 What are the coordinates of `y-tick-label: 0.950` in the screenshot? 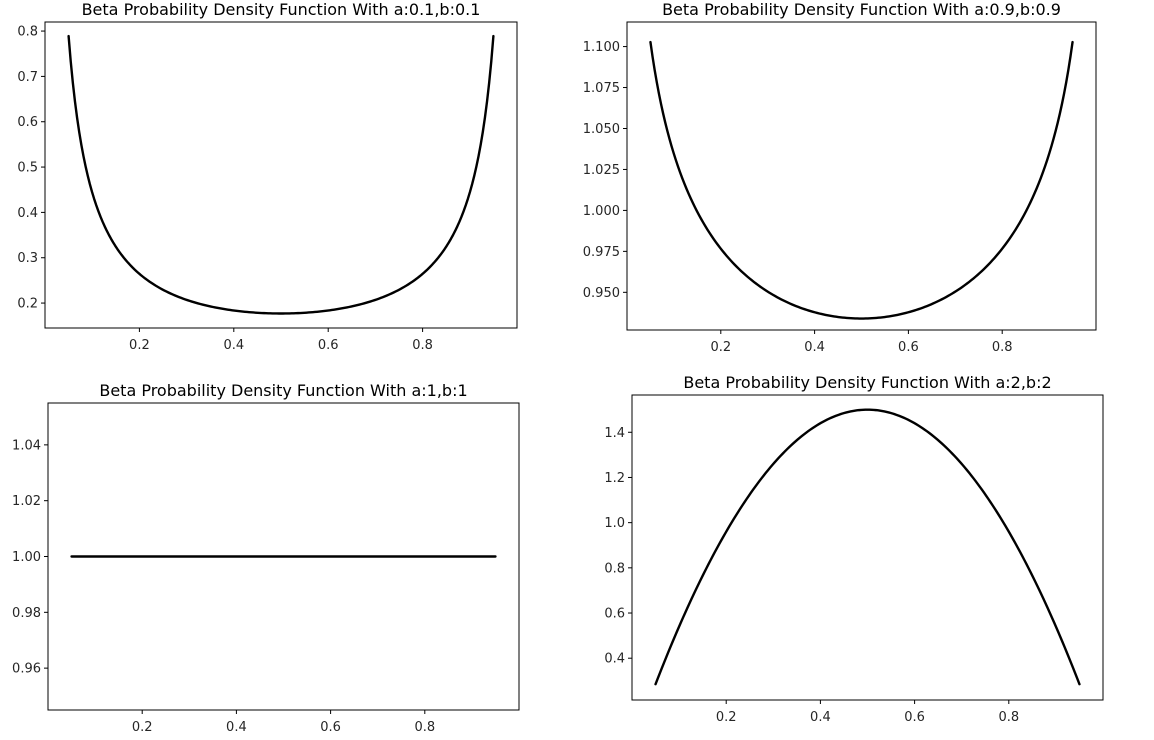 It's located at (601, 293).